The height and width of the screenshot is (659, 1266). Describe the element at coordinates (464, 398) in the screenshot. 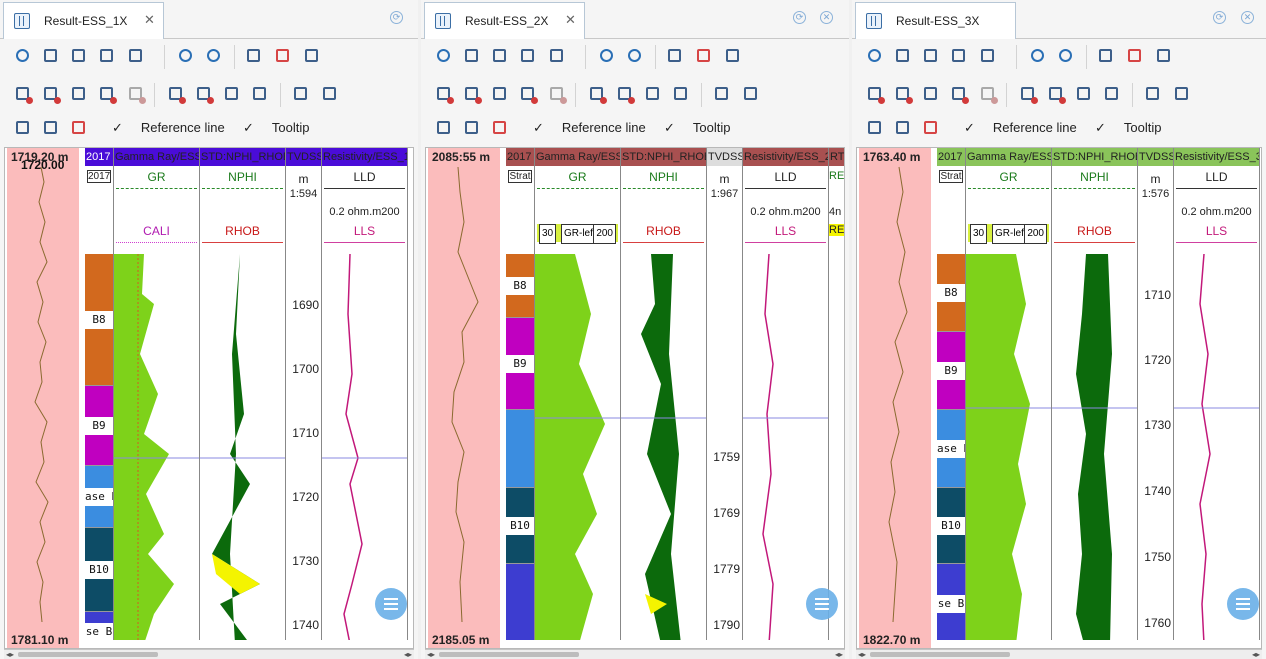

I see `overview-strip: 2085:55 m 2185.05 m` at that location.